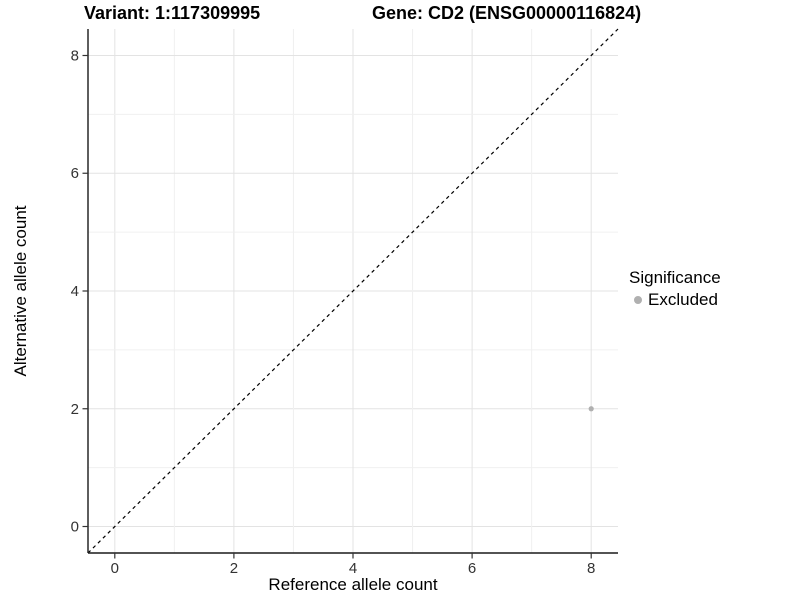  I want to click on y-tick-label: 2, so click(75, 409).